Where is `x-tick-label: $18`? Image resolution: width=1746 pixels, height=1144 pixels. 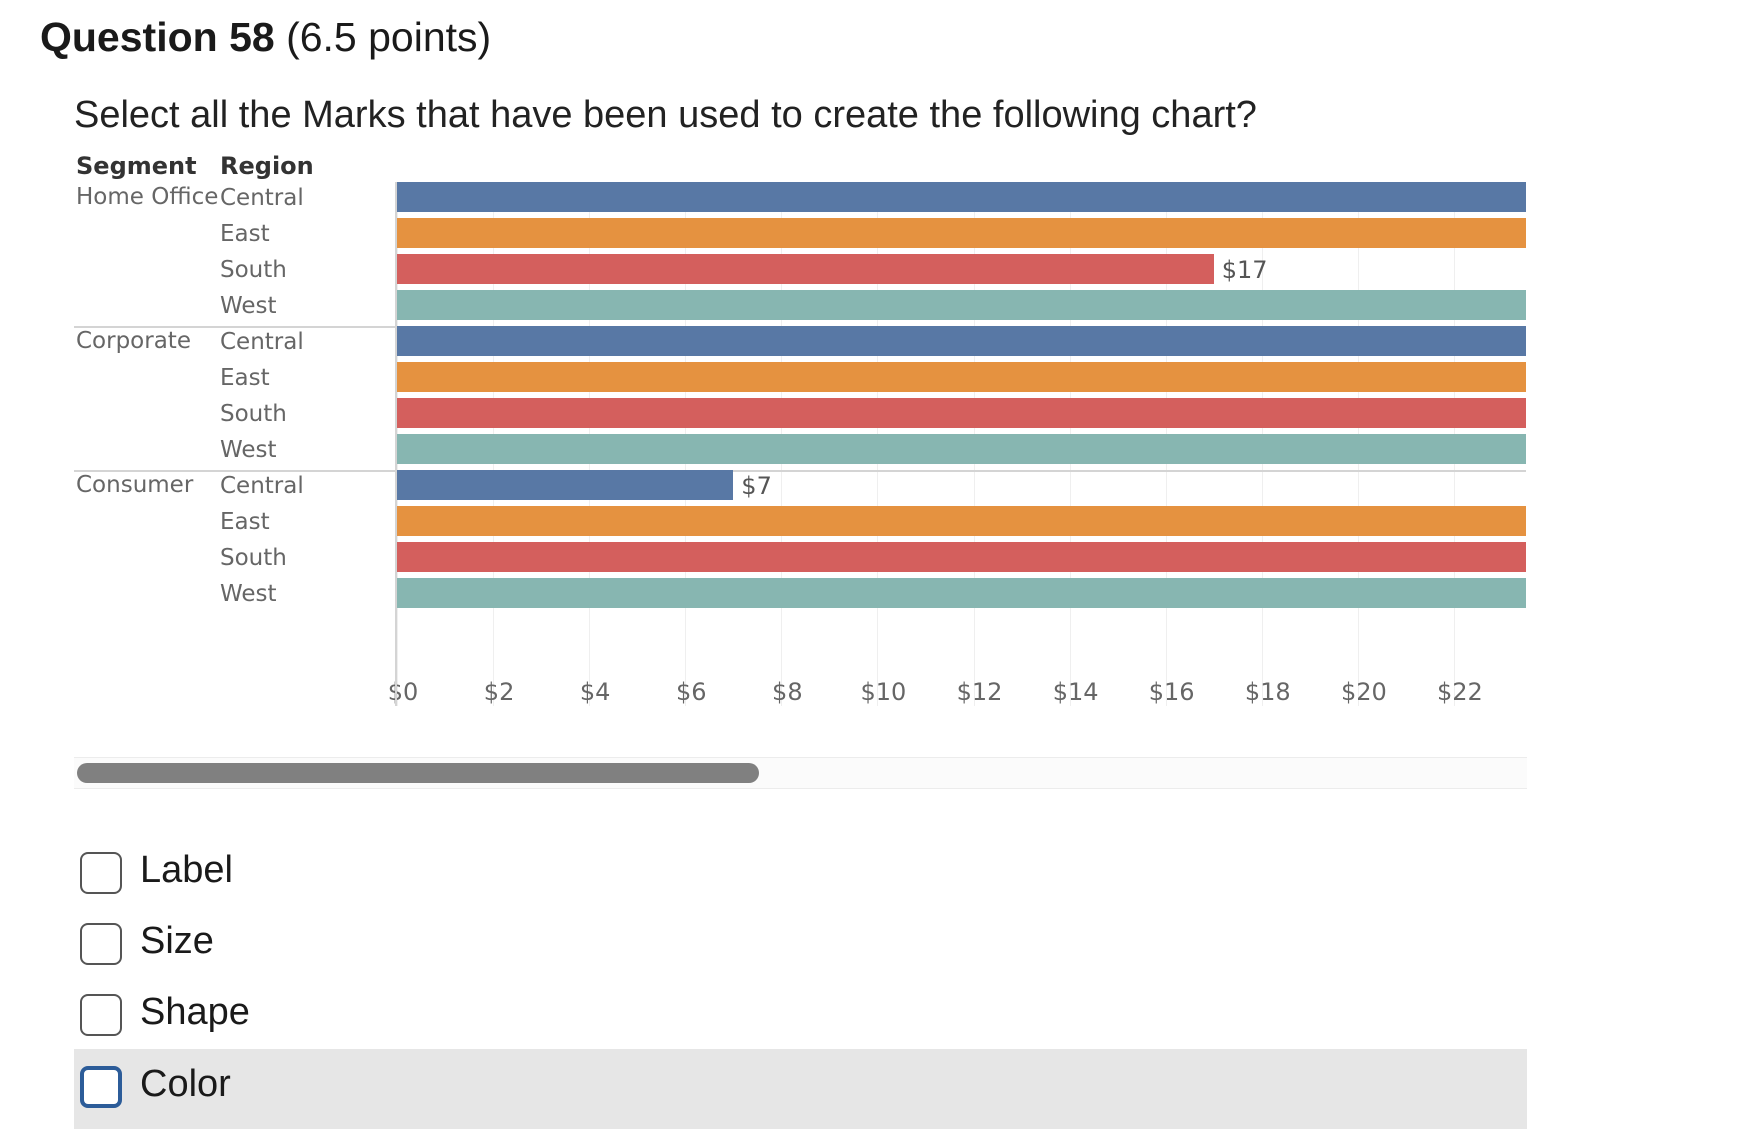 x-tick-label: $18 is located at coordinates (1267, 692).